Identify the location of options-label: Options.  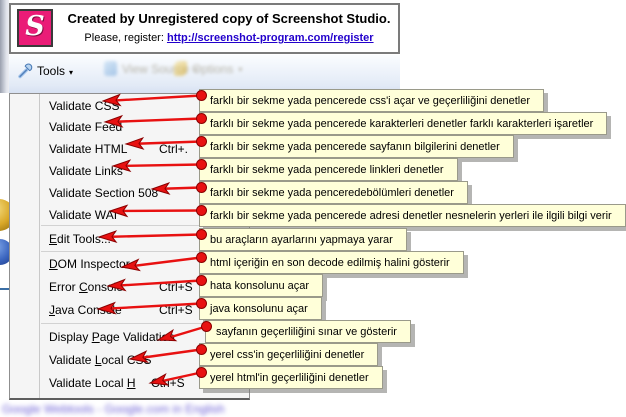
(213, 68).